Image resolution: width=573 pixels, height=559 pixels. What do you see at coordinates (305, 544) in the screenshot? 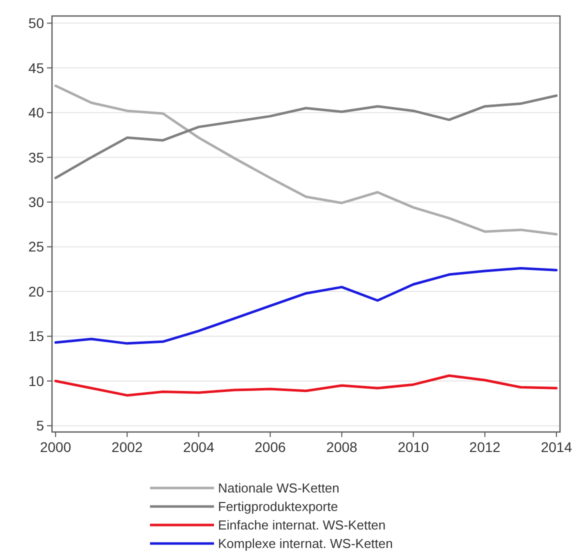
I see `legend-label: Komplexe internat. WS-Ketten` at bounding box center [305, 544].